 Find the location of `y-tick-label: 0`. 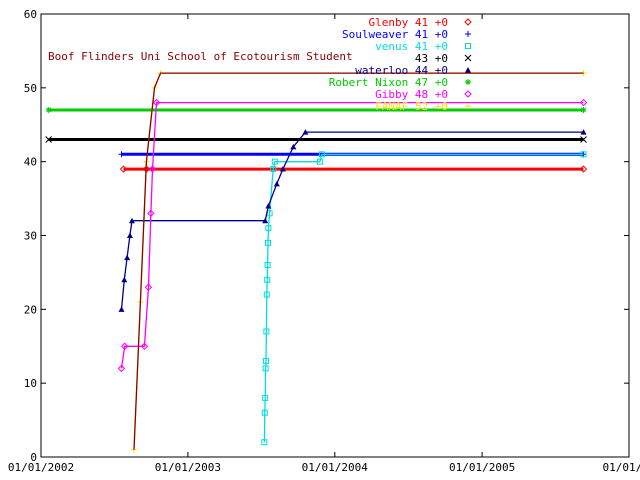

y-tick-label: 0 is located at coordinates (33, 457).